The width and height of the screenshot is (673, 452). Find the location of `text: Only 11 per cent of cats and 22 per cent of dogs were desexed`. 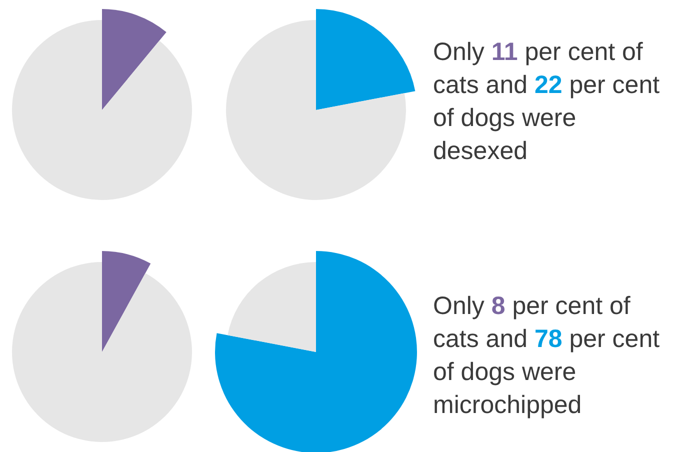

text: Only 11 per cent of cats and 22 per cent of dogs were desexed is located at coordinates (547, 102).